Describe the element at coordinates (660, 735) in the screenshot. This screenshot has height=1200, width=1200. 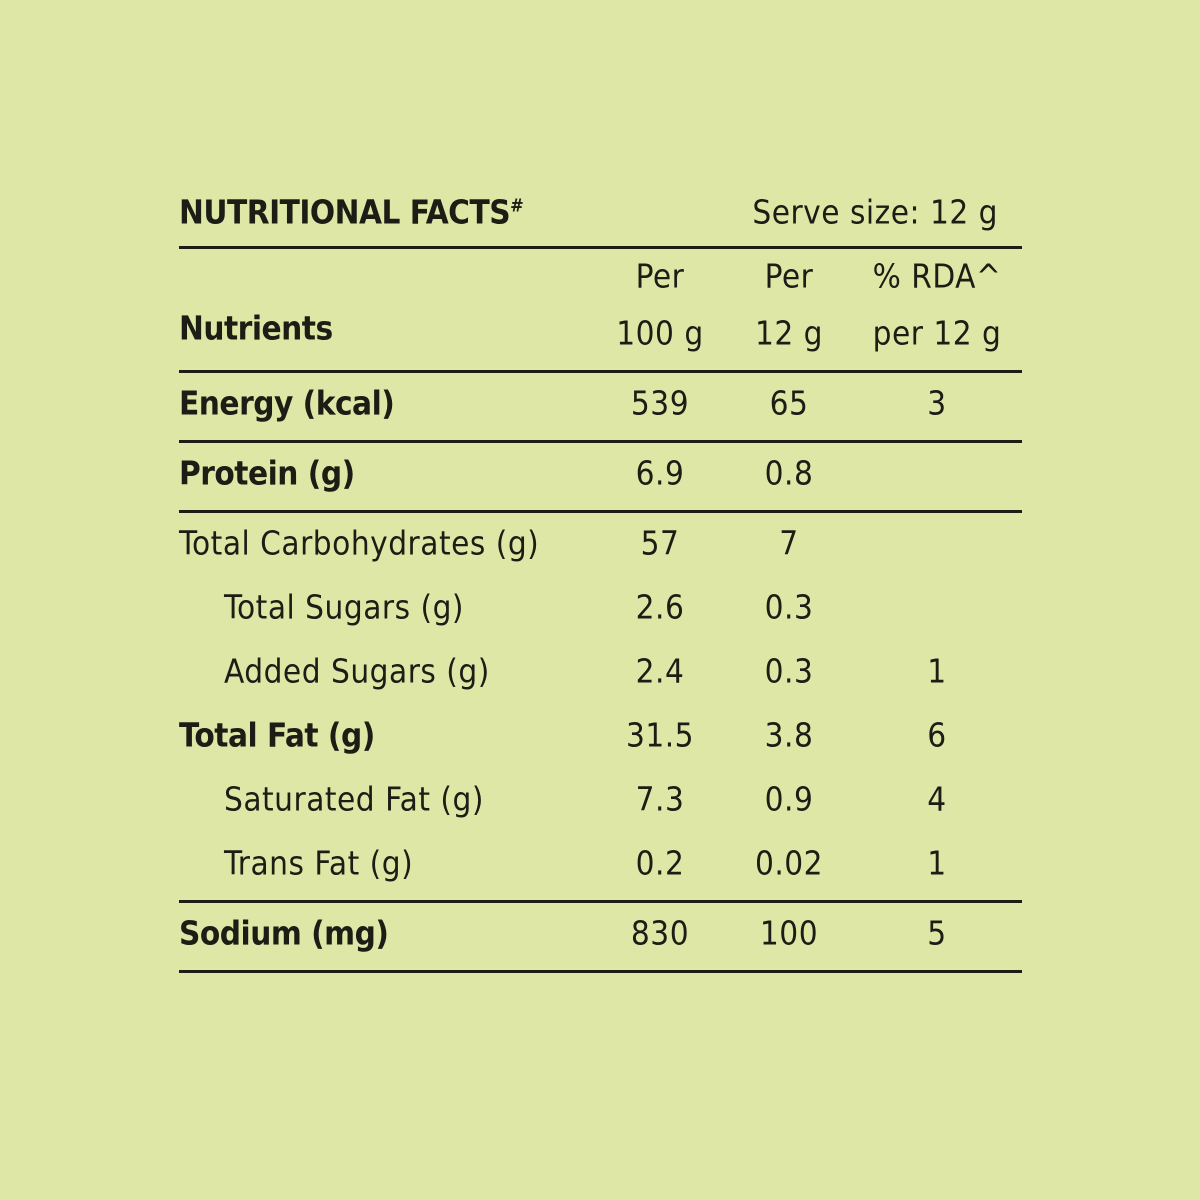
I see `nutrient-value: 31.5` at that location.